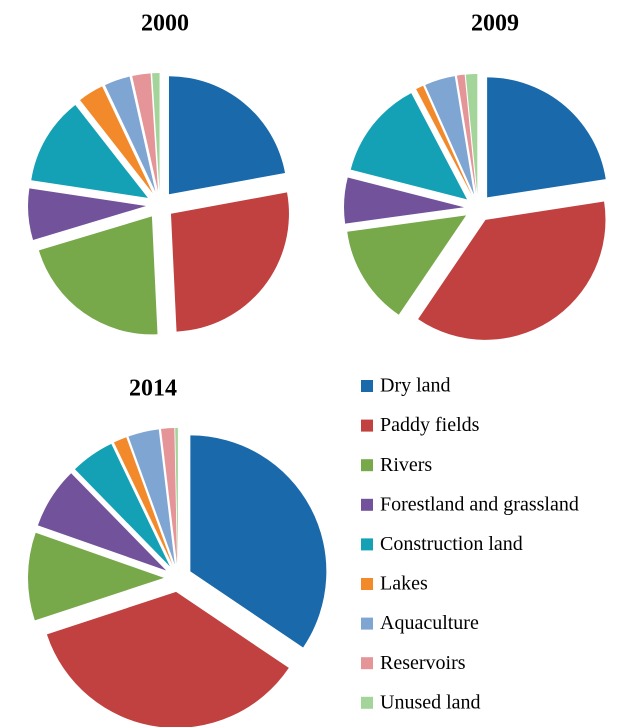  Describe the element at coordinates (451, 544) in the screenshot. I see `legend-label: Construction land` at that location.